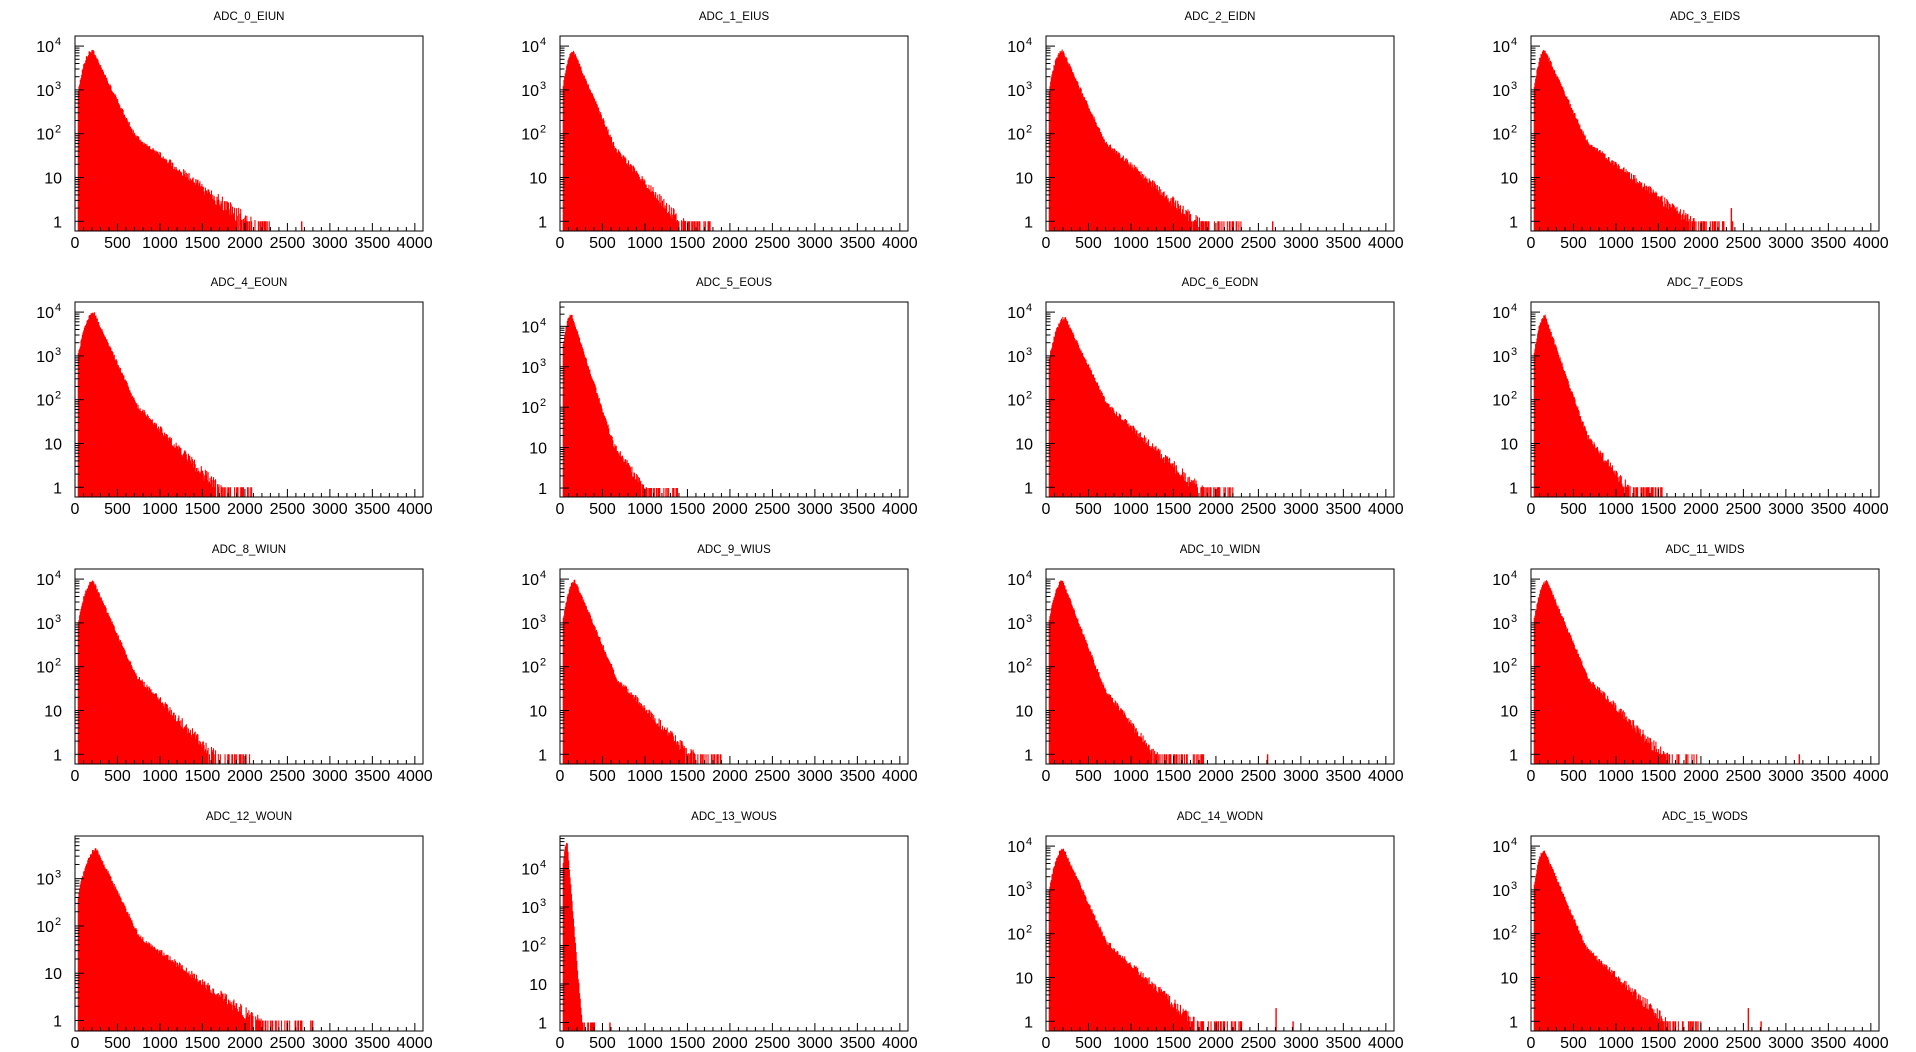 The image size is (1916, 1052). Describe the element at coordinates (1514, 575) in the screenshot. I see `y-tick-exponent: 4` at that location.